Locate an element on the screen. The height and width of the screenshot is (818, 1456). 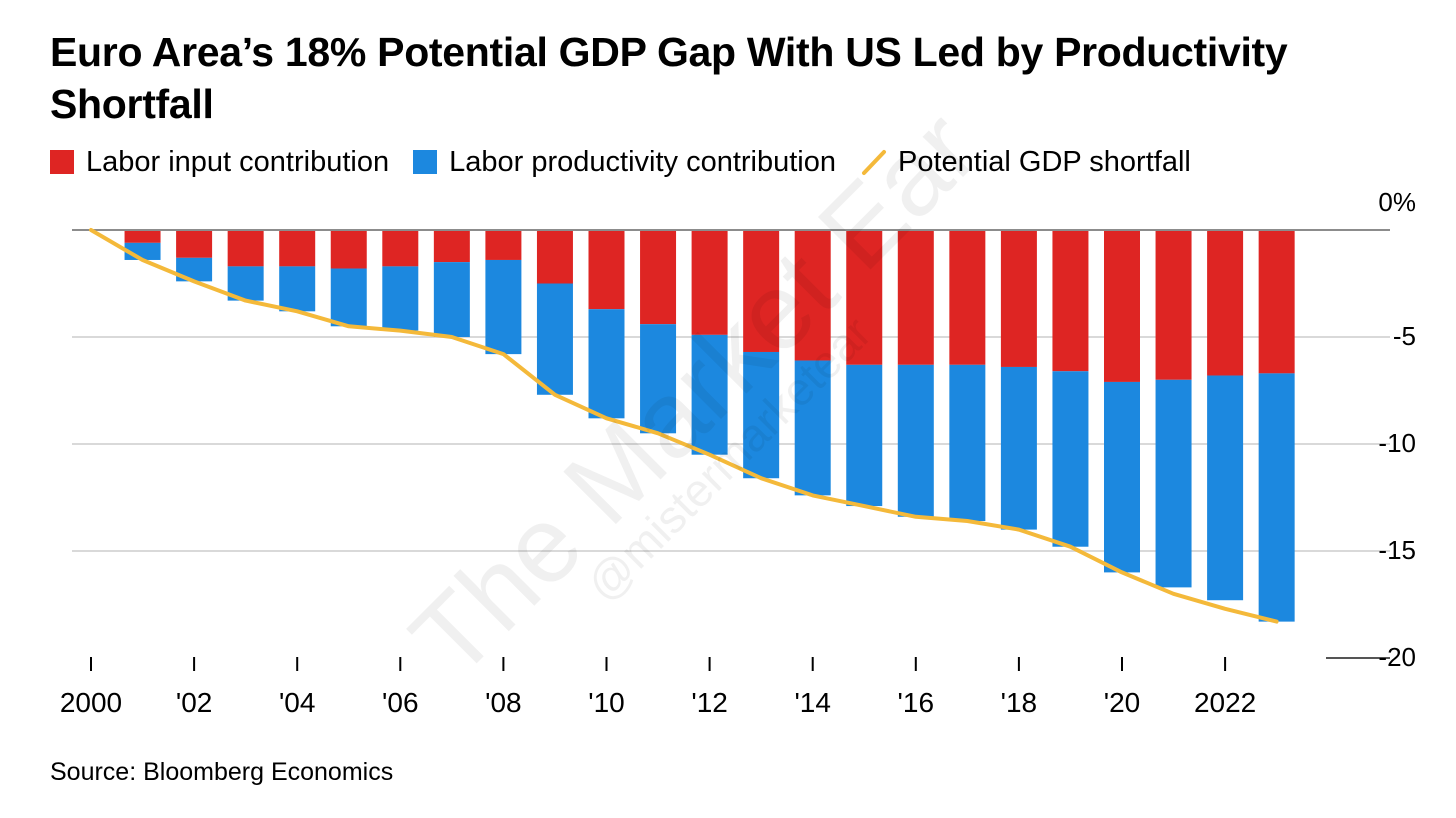
x-tick-label: '10 is located at coordinates (606, 702).